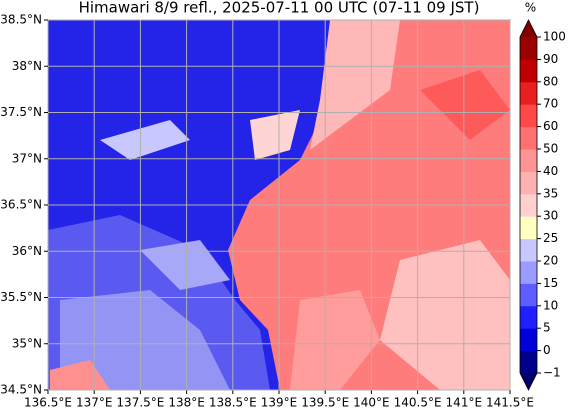  I want to click on lat-tick-label: 38°N, so click(27, 66).